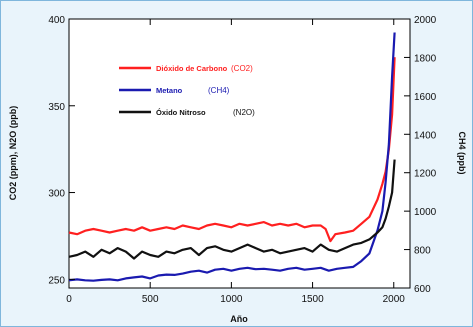 This screenshot has height=327, width=473. What do you see at coordinates (231, 299) in the screenshot?
I see `x-tick-label: 1000` at bounding box center [231, 299].